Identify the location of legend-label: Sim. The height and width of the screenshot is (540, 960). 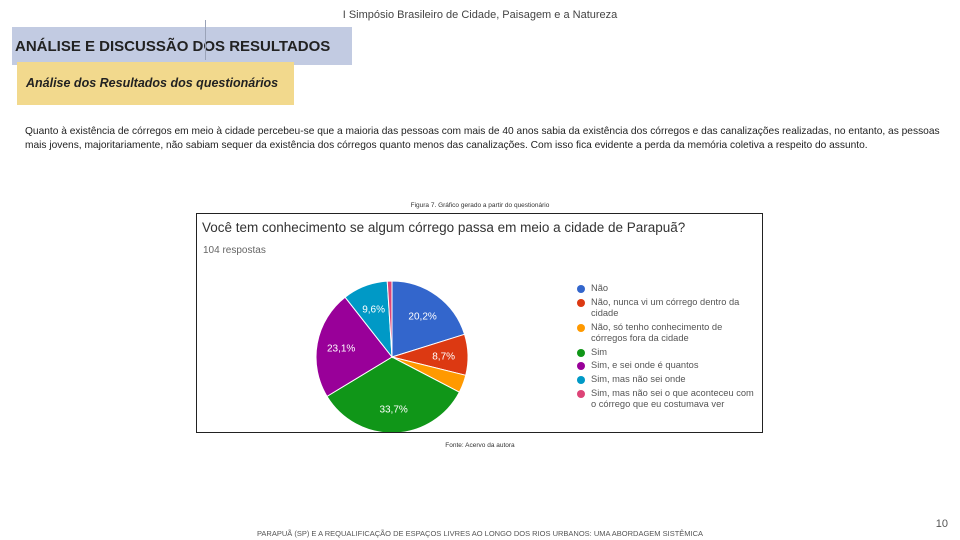
(599, 351).